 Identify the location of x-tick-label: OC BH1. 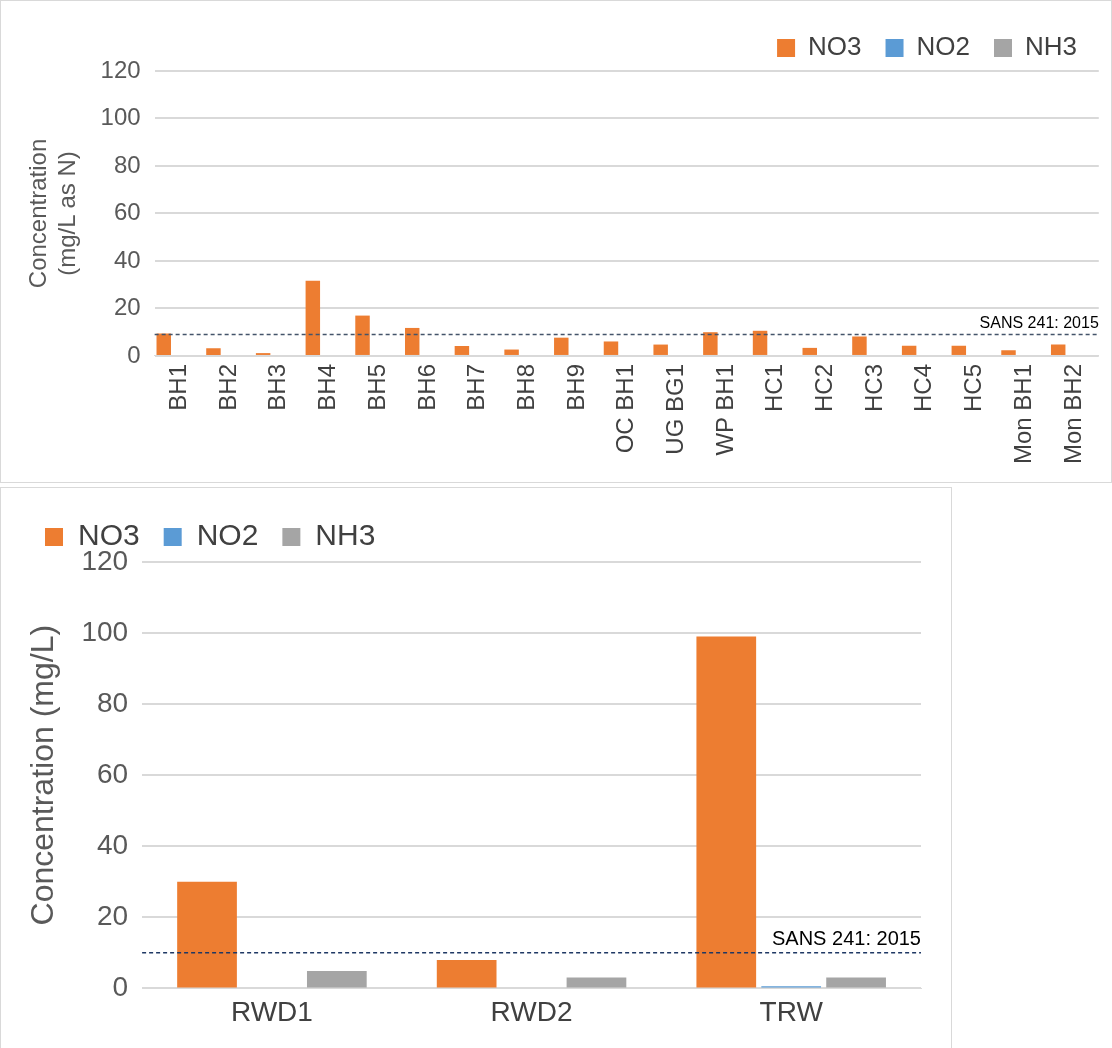
(625, 408).